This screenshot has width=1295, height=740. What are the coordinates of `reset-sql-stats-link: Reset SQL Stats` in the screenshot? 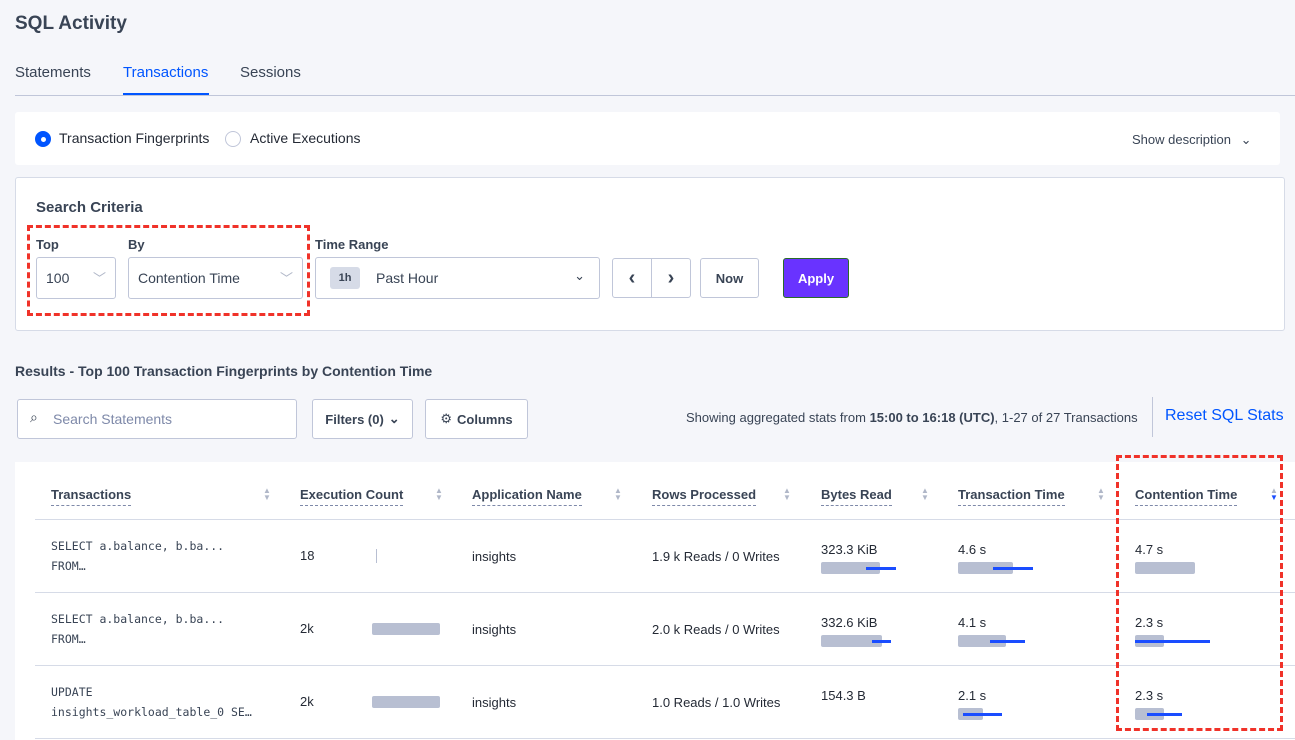 It's located at (1224, 415).